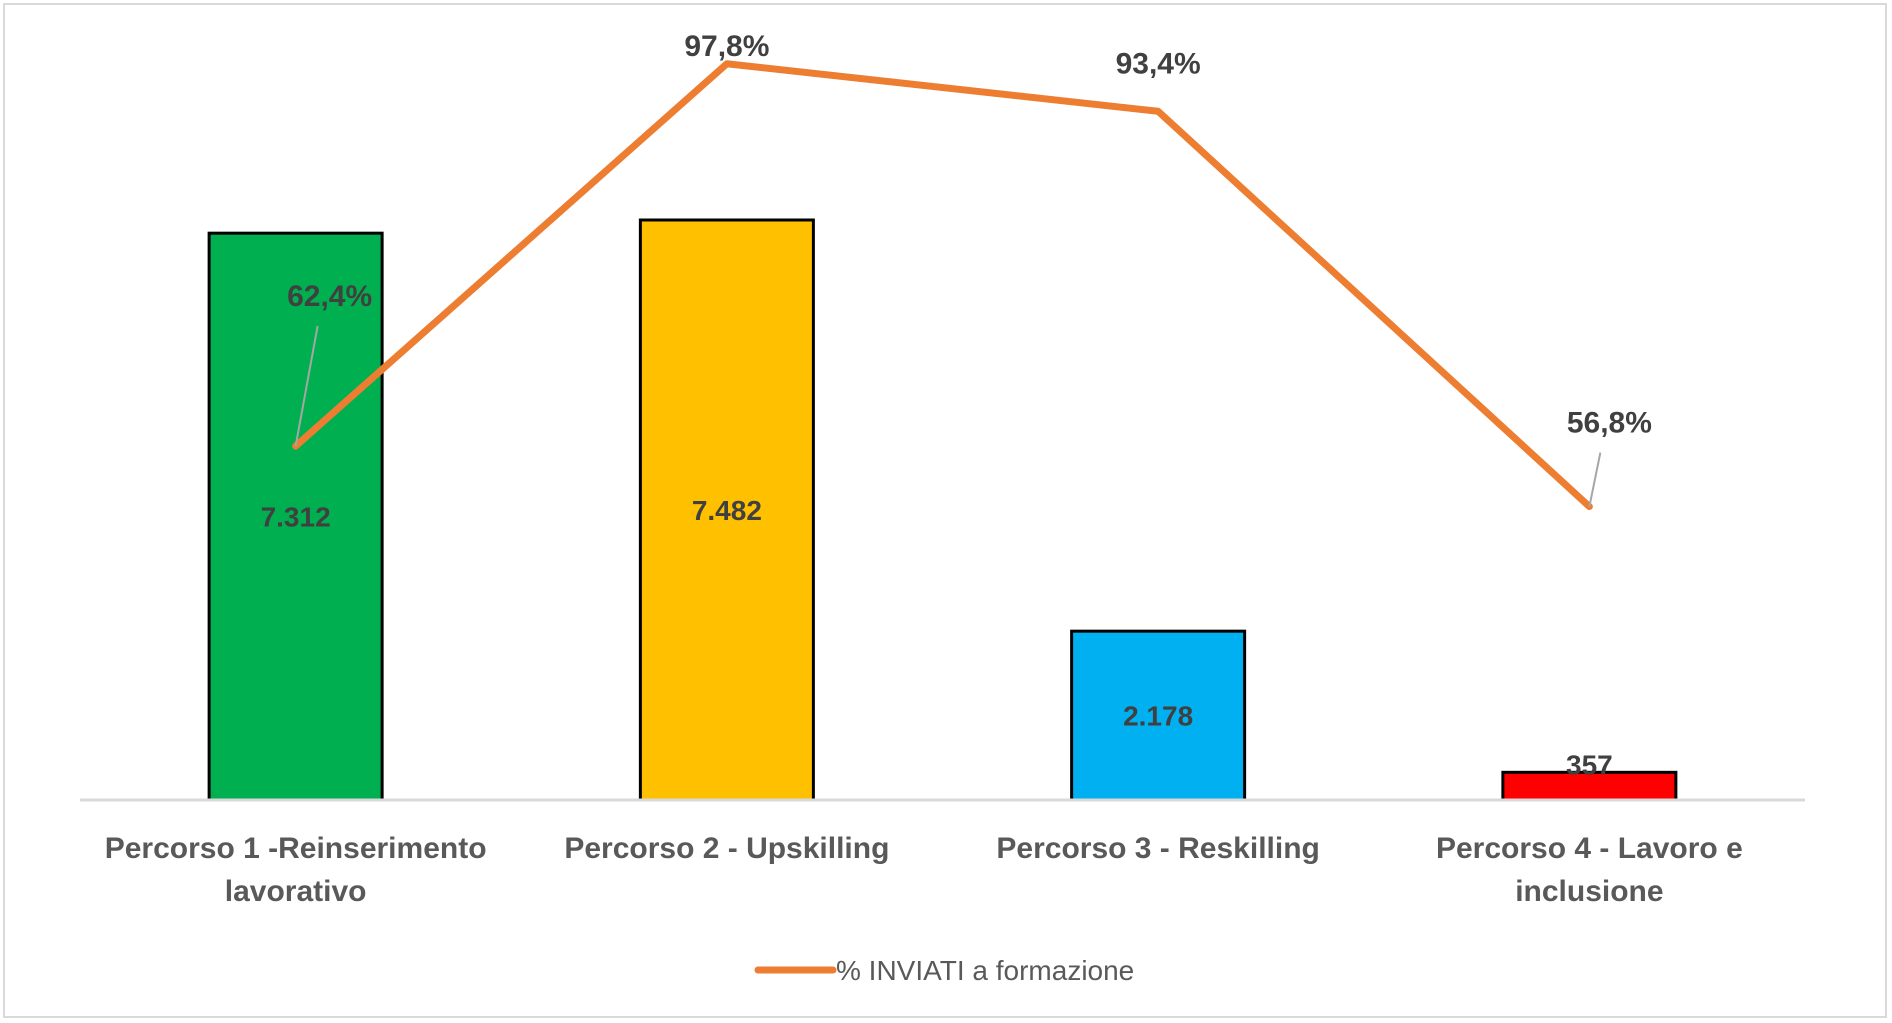  I want to click on category-label-3: Percorso 3 - Reskilling, so click(1157, 848).